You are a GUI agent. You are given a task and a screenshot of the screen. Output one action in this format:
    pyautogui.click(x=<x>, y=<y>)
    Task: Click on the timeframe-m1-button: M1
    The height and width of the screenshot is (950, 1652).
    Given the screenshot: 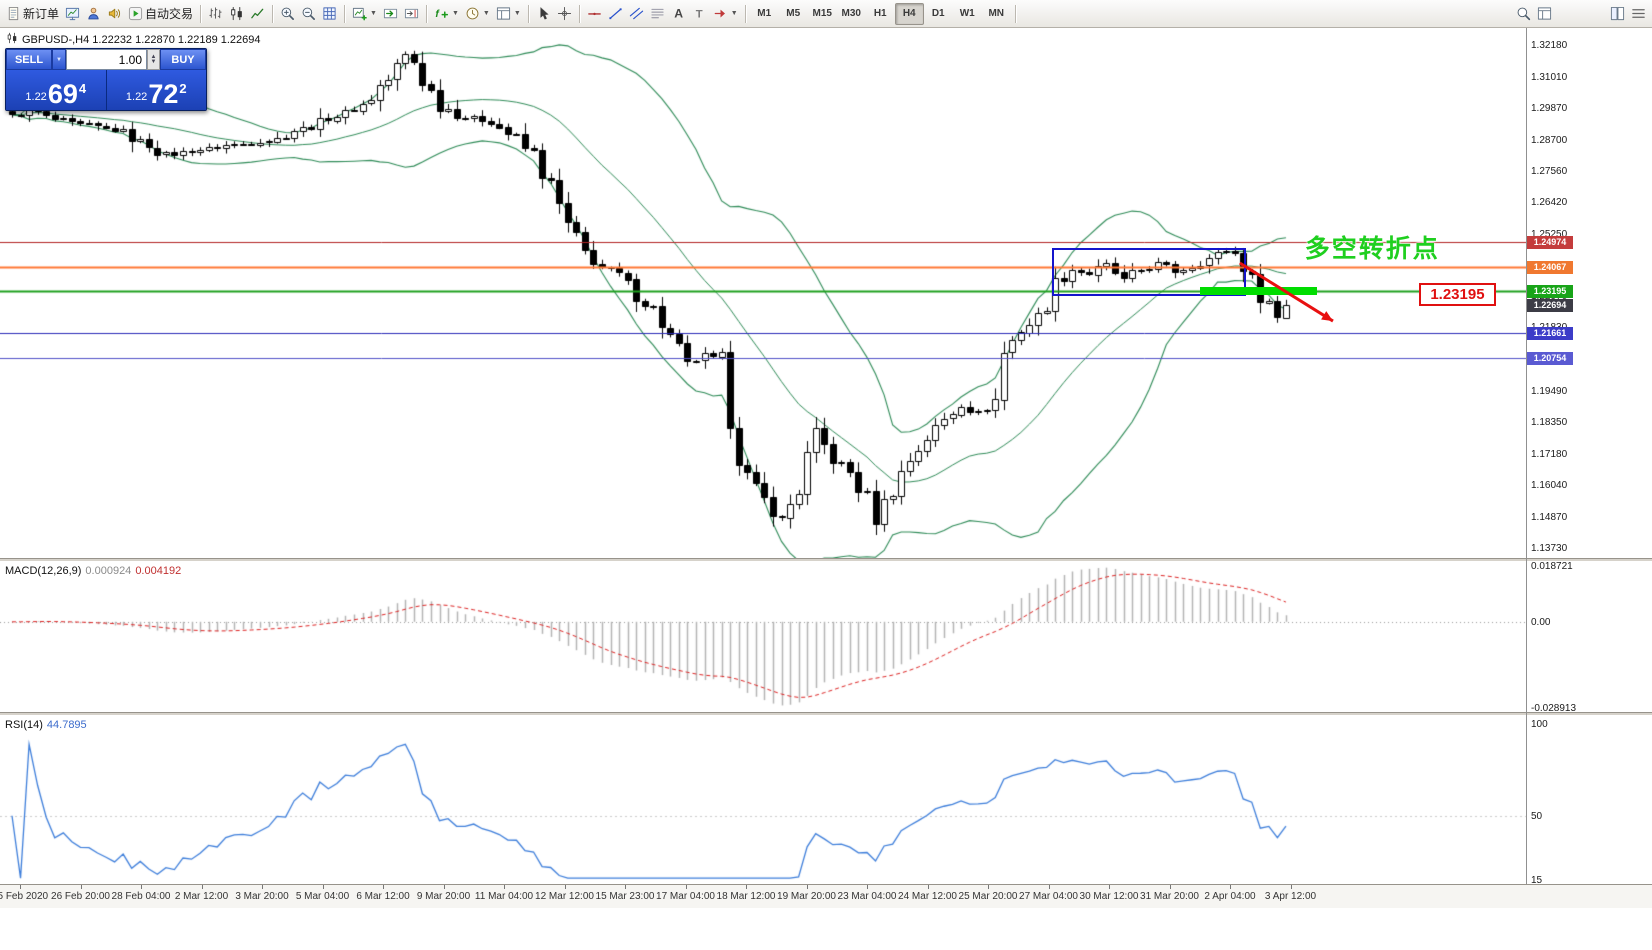 What is the action you would take?
    pyautogui.click(x=764, y=13)
    